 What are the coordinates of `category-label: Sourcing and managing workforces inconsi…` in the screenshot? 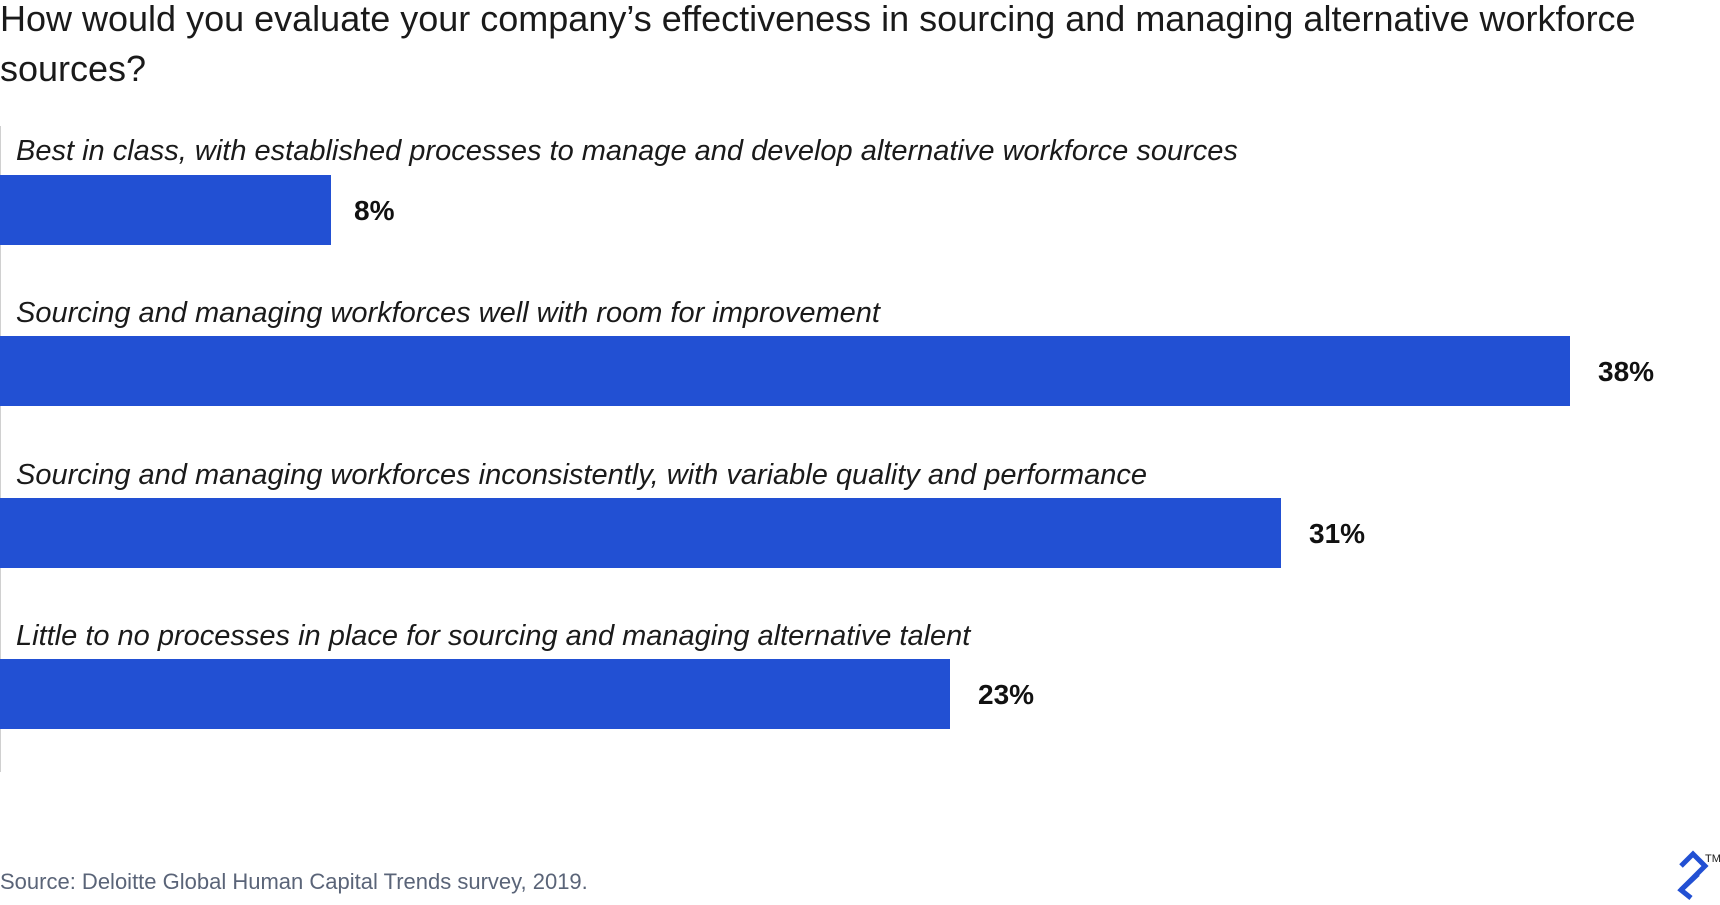 It's located at (582, 475).